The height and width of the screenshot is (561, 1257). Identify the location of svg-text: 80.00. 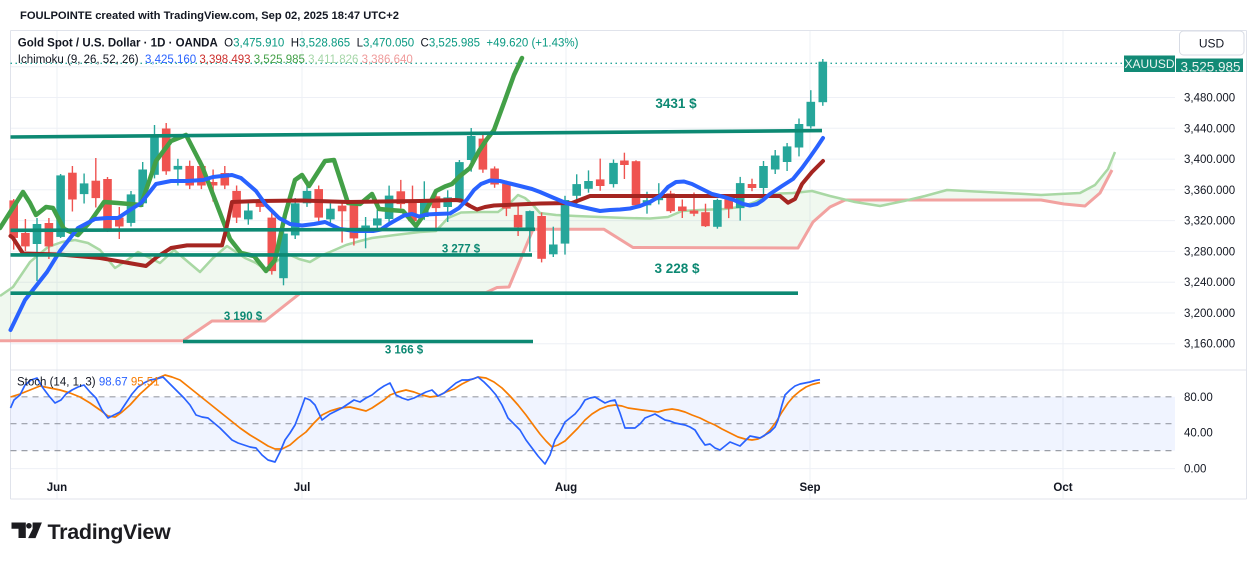
(1198, 398).